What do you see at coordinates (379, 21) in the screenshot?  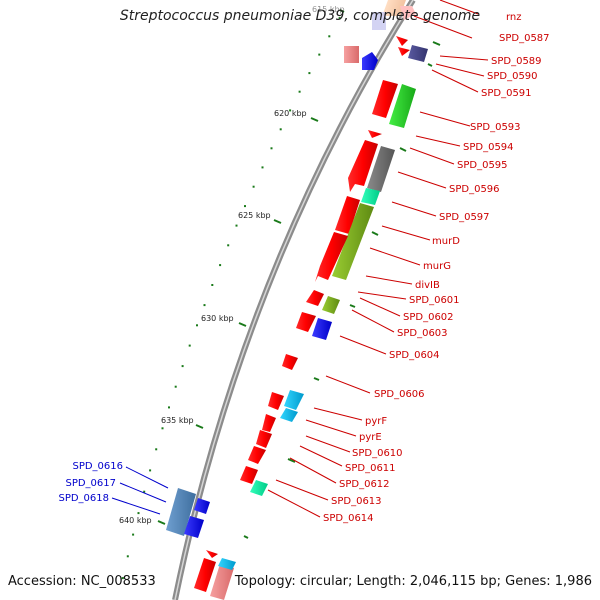 I see `gene-top-blue-feature` at bounding box center [379, 21].